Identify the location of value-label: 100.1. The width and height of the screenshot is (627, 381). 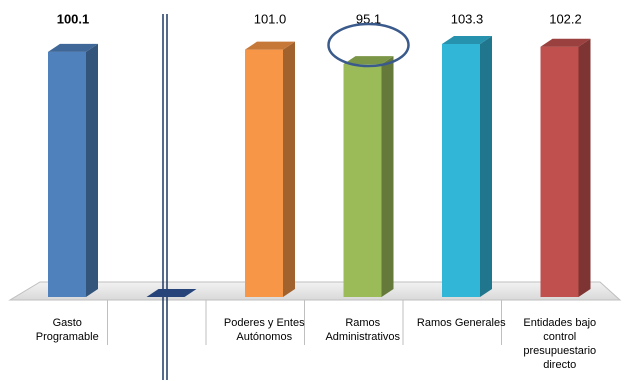
(73, 18).